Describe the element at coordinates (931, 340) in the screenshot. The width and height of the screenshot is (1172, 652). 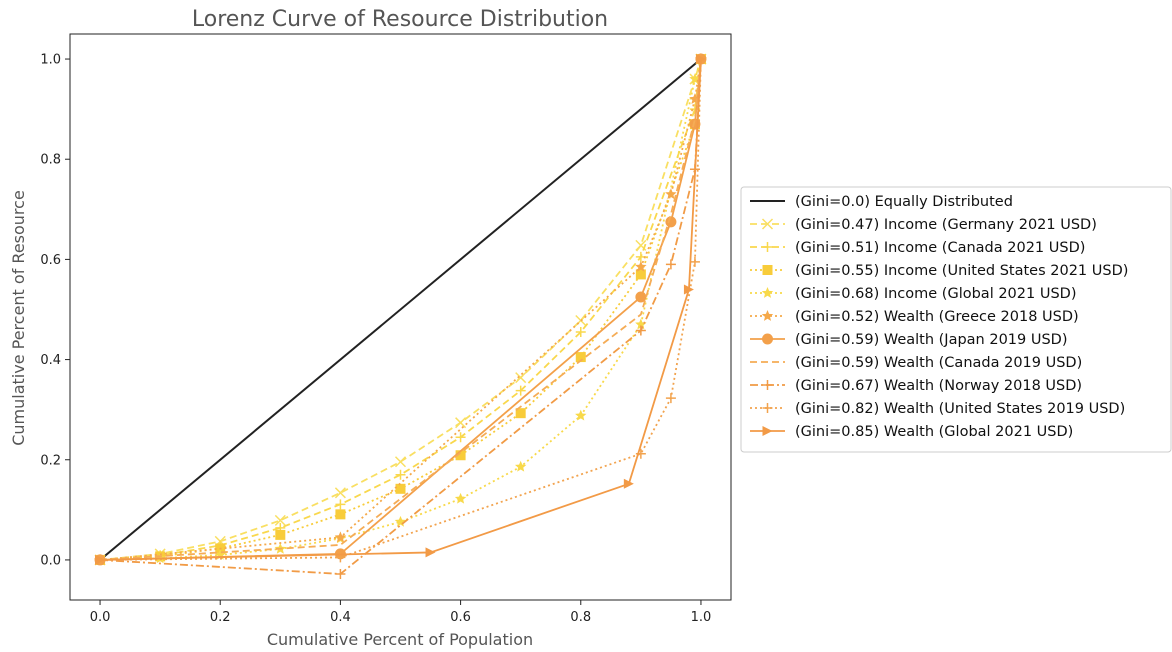
I see `legend-label: (Gini=0.59) Wealth (Japan 2019 USD)` at that location.